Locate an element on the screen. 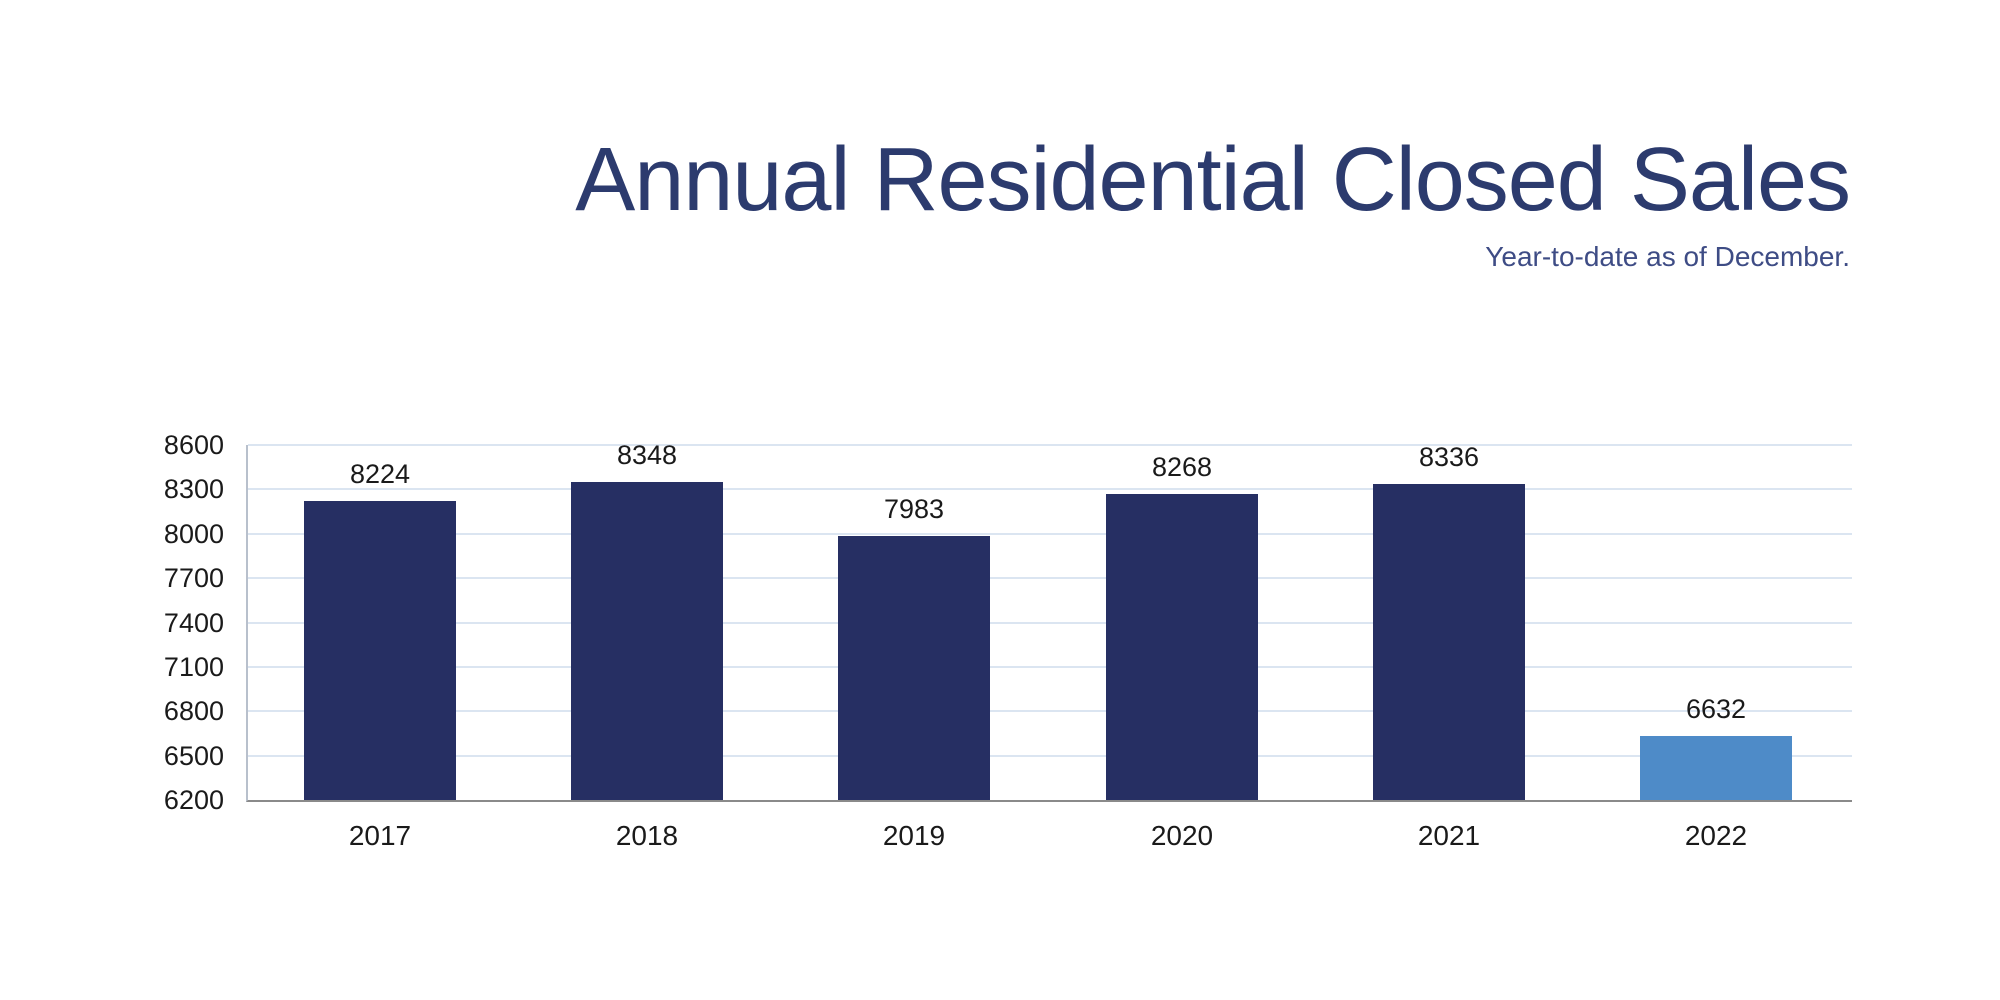  y-axis-tick-label: 6200 is located at coordinates (193, 800).